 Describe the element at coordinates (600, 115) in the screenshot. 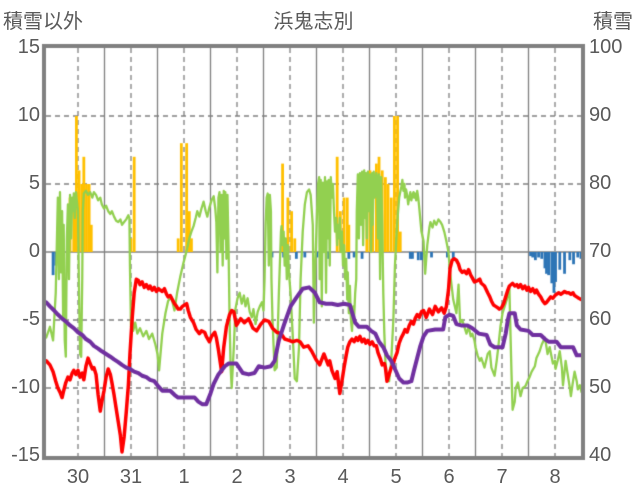

I see `y-right-tick: 90` at that location.